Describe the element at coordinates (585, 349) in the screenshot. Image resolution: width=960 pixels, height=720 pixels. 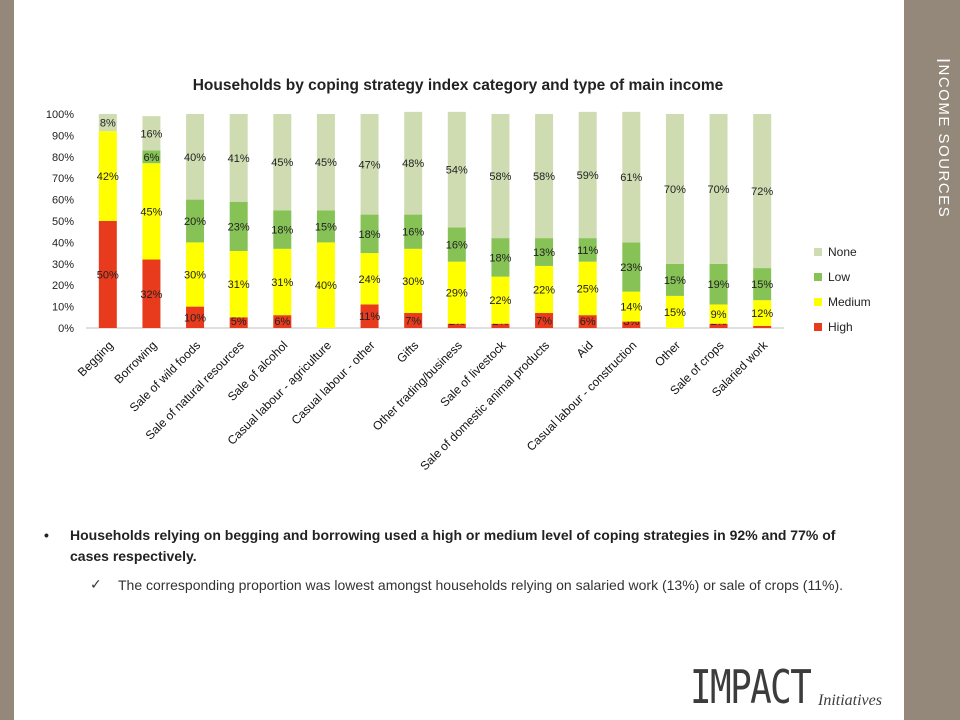
I see `x-category-label: Aid` at that location.